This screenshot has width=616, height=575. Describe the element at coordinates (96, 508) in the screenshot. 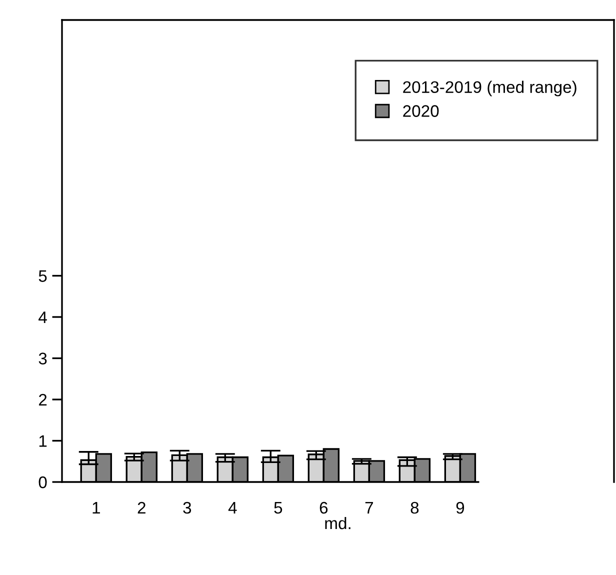

I see `x-tick-label: 1` at that location.